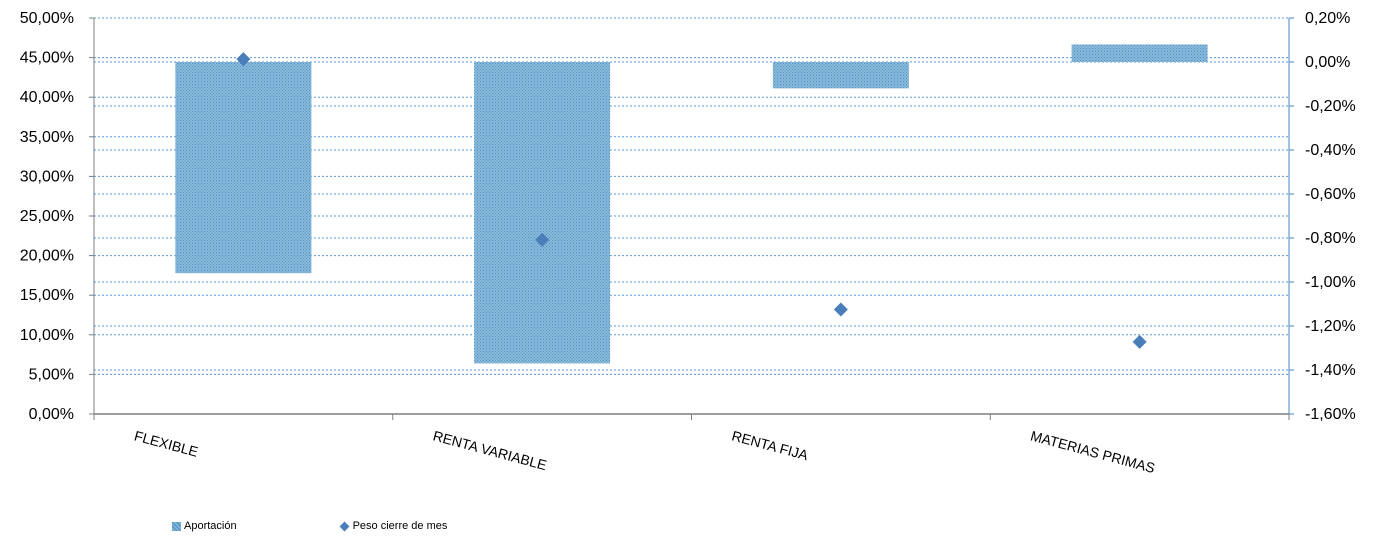 The image size is (1385, 537). Describe the element at coordinates (489, 450) in the screenshot. I see `category-label: RENTA VARIABLE` at that location.